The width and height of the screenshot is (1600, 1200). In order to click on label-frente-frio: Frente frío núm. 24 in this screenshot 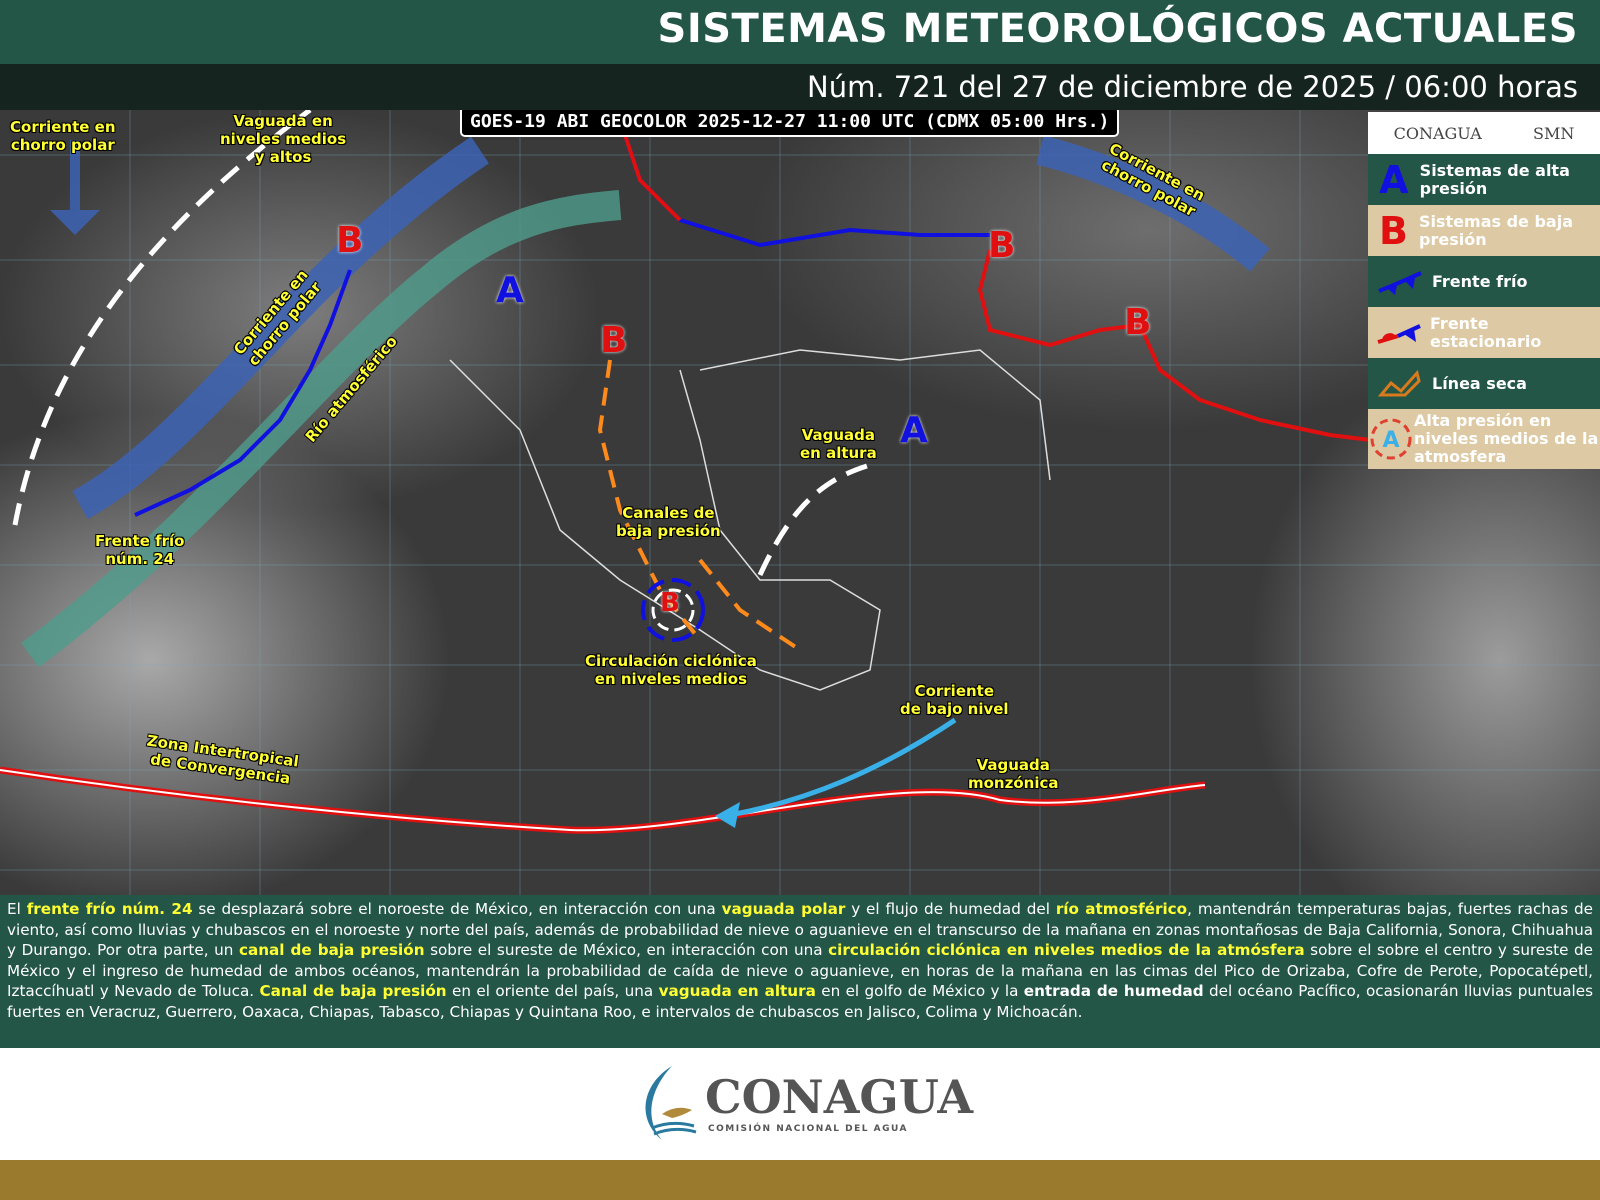, I will do `click(140, 550)`.